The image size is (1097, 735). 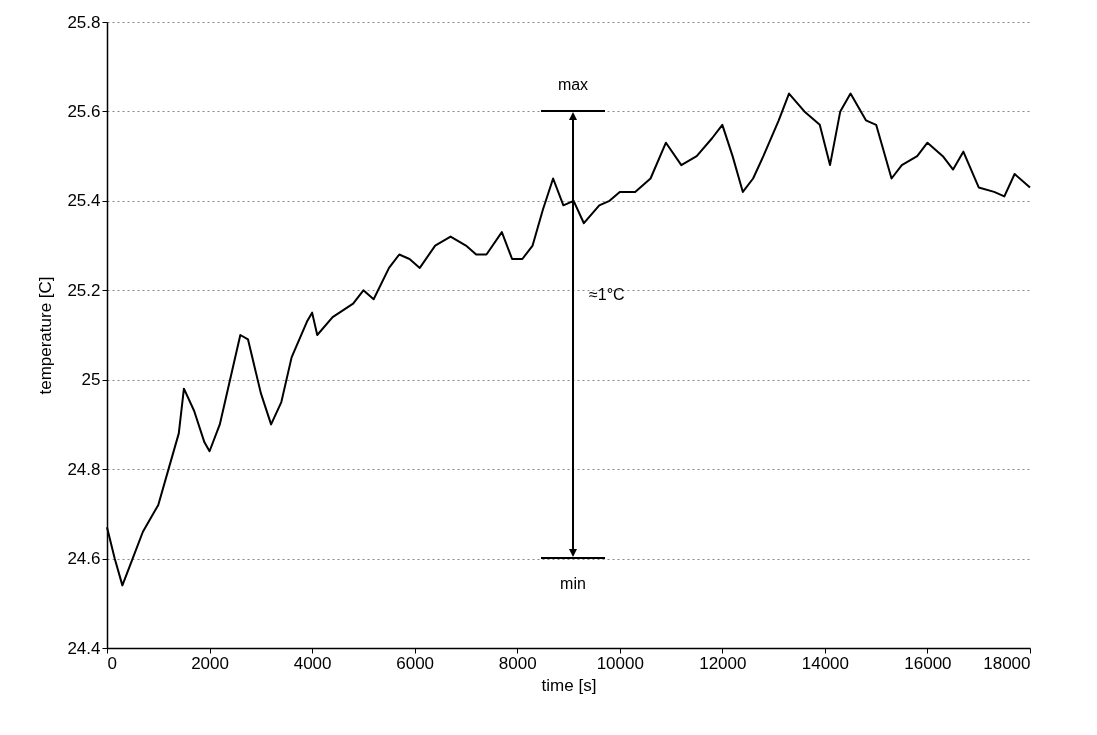 I want to click on y-tick-label: 25.6, so click(x=84, y=111).